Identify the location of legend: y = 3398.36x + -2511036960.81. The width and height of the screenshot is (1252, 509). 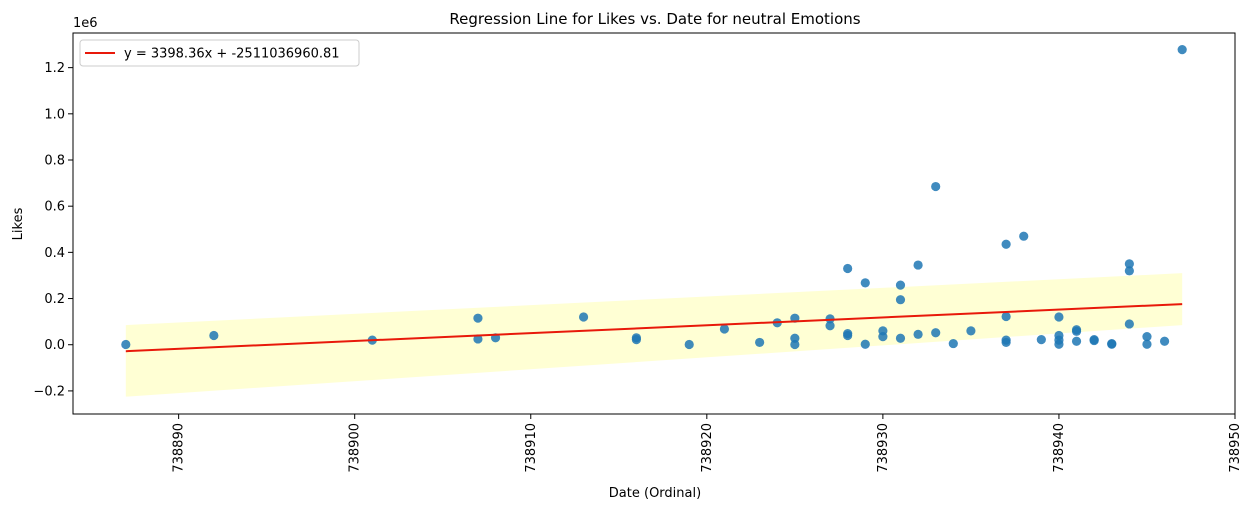
(219, 53).